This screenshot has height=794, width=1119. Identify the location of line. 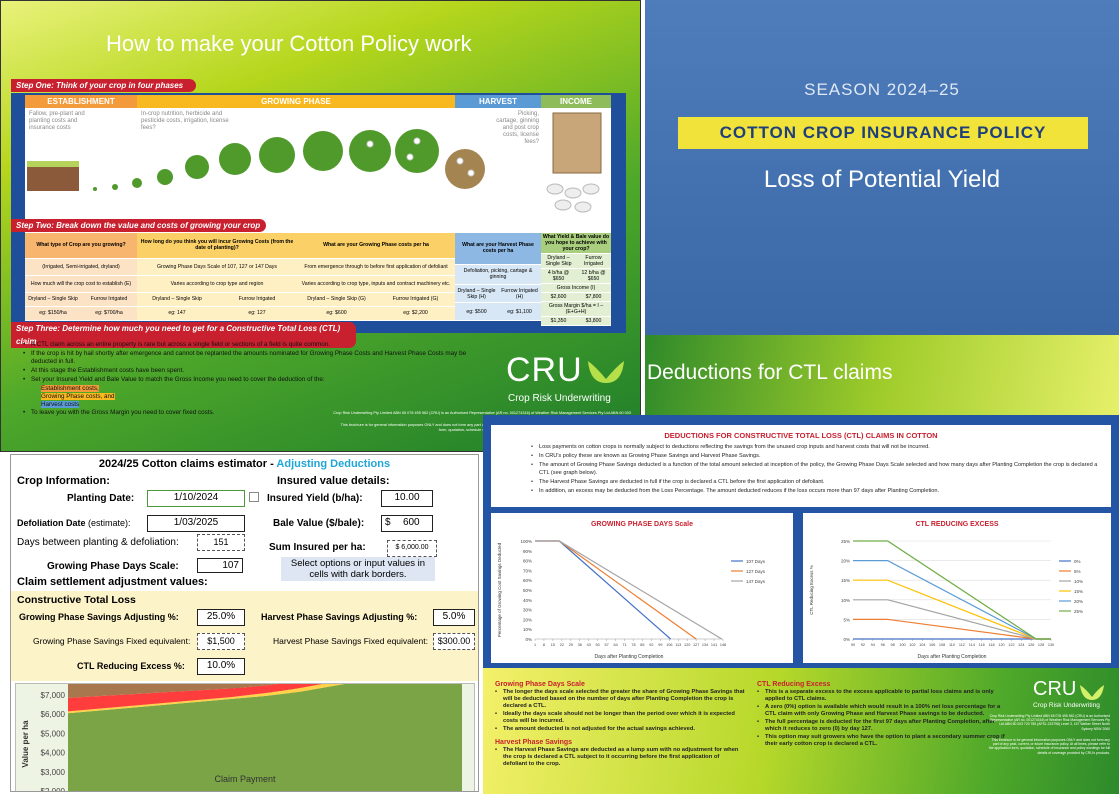
(952, 609).